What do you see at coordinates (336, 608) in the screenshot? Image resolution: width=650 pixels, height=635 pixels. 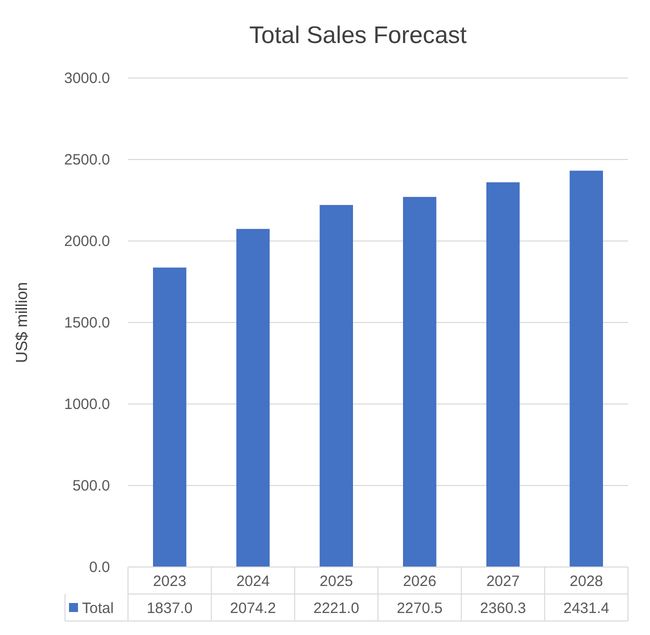 I see `data-label: 2221.0` at bounding box center [336, 608].